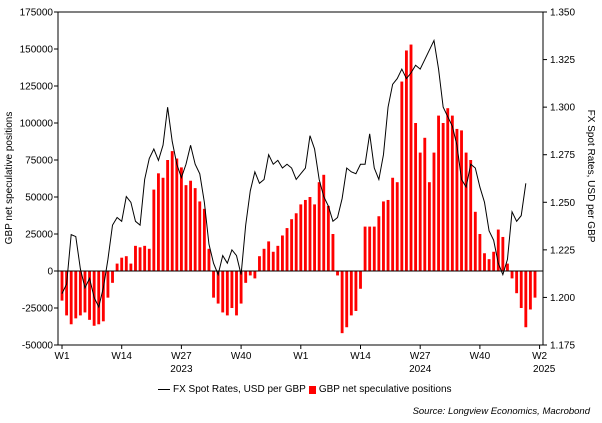  I want to click on x-axis: W1 W14 W27 W40 W1 W14 W27 W40 W2 2023 2024 2025, so click(305, 360).